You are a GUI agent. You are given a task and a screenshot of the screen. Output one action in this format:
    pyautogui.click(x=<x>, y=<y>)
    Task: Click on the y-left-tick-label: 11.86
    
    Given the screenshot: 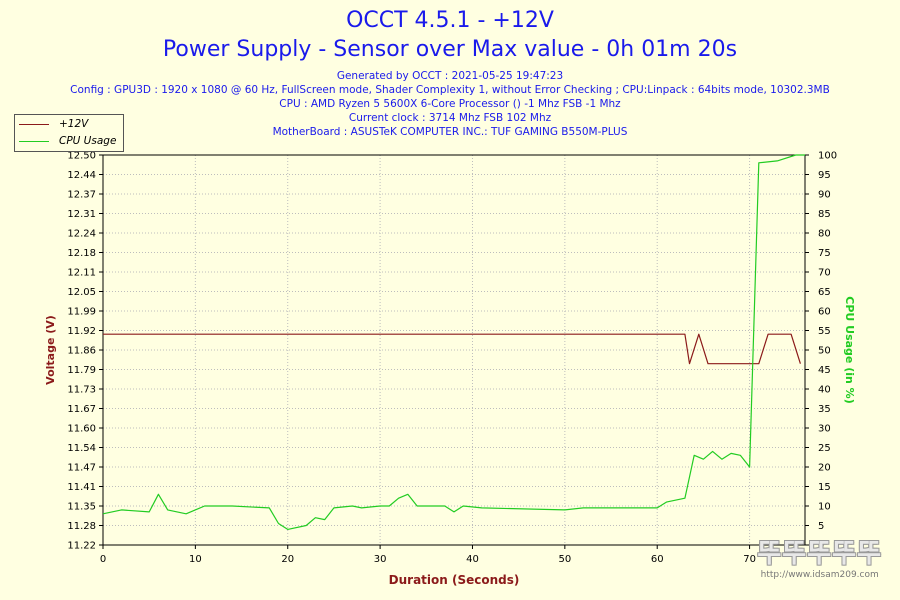 What is the action you would take?
    pyautogui.click(x=81, y=351)
    